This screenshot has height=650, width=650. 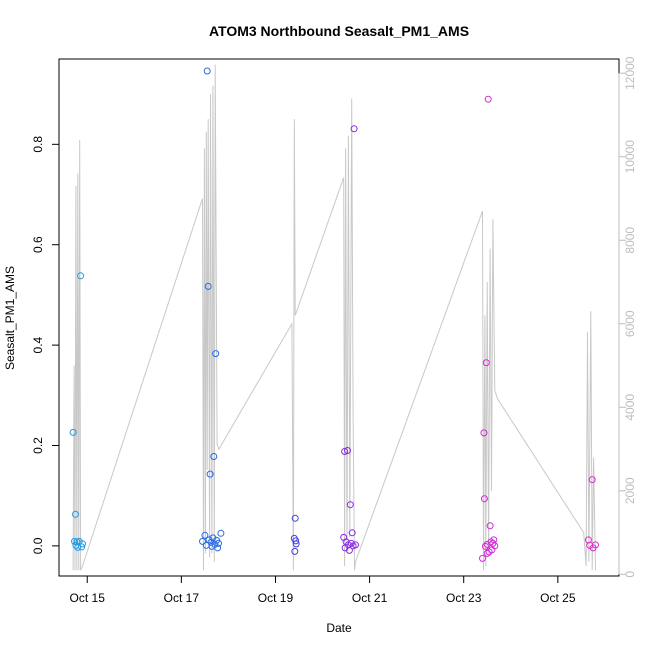 I want to click on y-tick-label: 0.6, so click(x=38, y=244).